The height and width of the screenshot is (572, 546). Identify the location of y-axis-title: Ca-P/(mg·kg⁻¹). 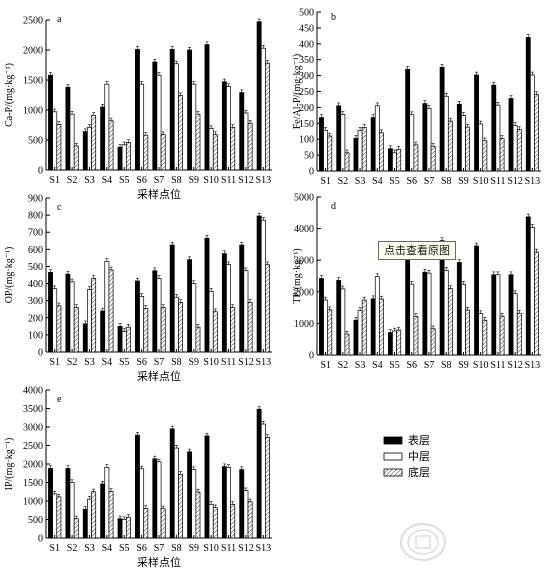
(9, 95).